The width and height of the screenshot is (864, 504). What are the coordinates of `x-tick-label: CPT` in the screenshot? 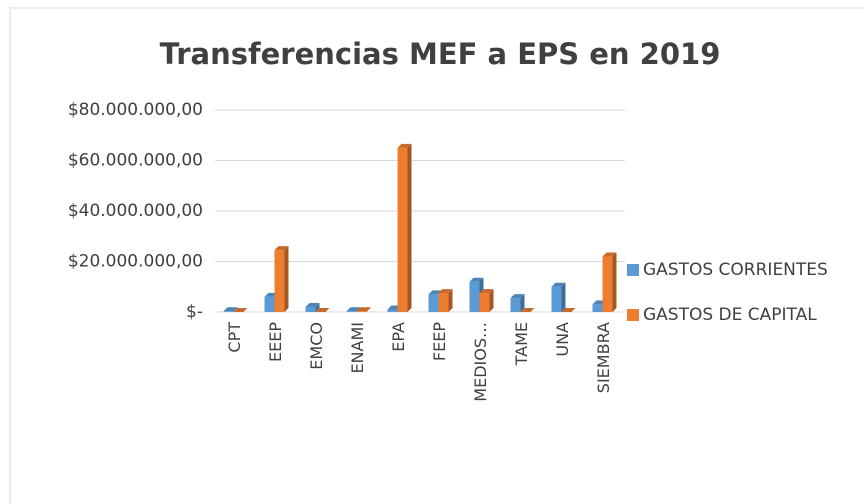 It's located at (234, 337).